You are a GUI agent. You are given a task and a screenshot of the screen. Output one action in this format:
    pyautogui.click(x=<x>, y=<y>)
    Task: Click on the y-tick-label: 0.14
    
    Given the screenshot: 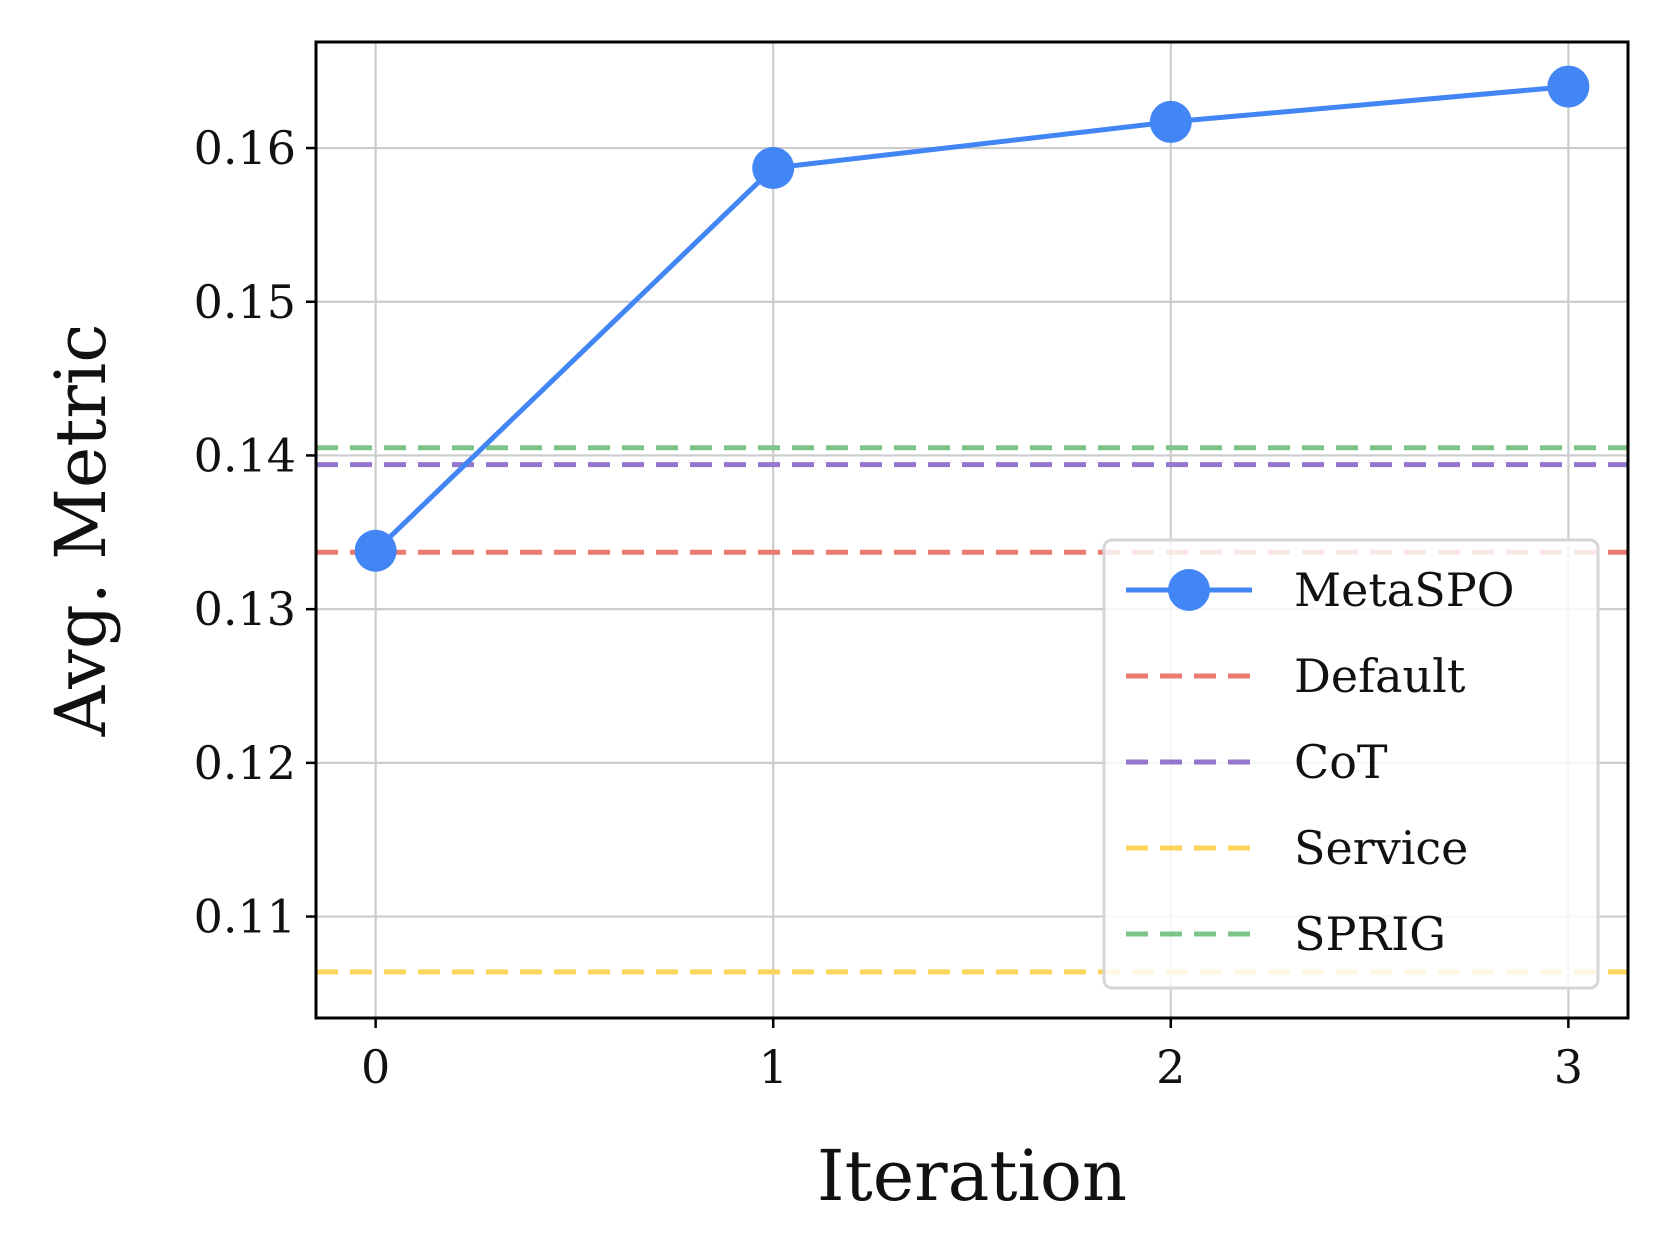 What is the action you would take?
    pyautogui.click(x=245, y=455)
    